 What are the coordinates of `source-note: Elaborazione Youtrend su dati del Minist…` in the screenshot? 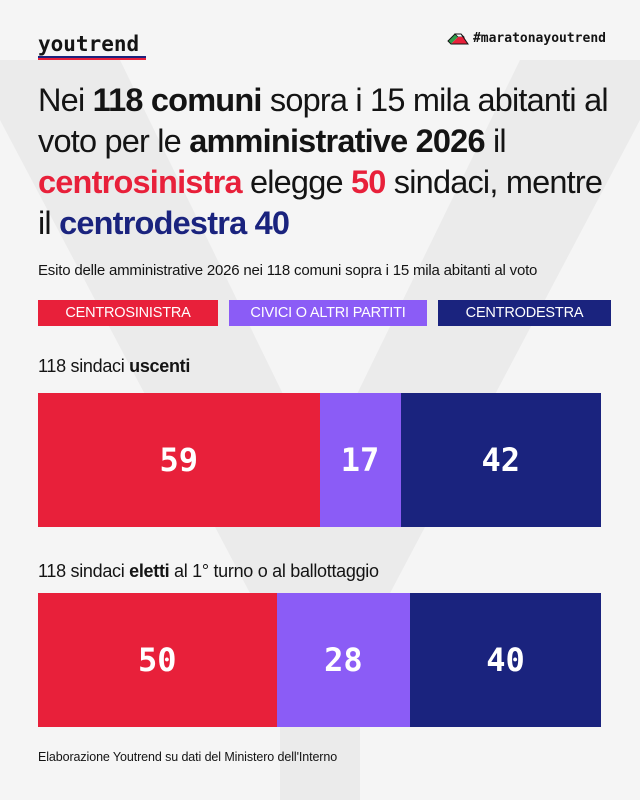 It's located at (188, 757).